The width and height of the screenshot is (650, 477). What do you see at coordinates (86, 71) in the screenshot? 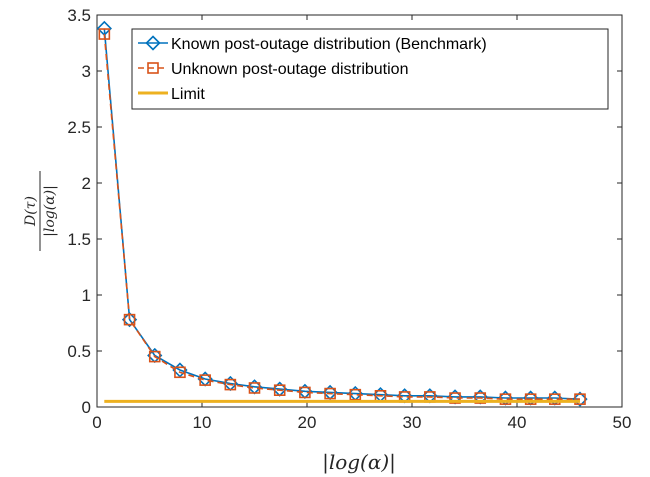
I see `y-tick-label: 3` at bounding box center [86, 71].